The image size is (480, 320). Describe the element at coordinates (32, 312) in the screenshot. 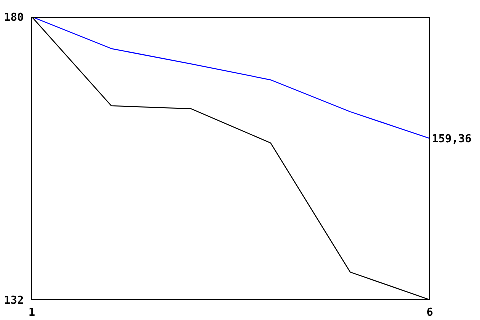

I see `x-tick-label: 1` at that location.